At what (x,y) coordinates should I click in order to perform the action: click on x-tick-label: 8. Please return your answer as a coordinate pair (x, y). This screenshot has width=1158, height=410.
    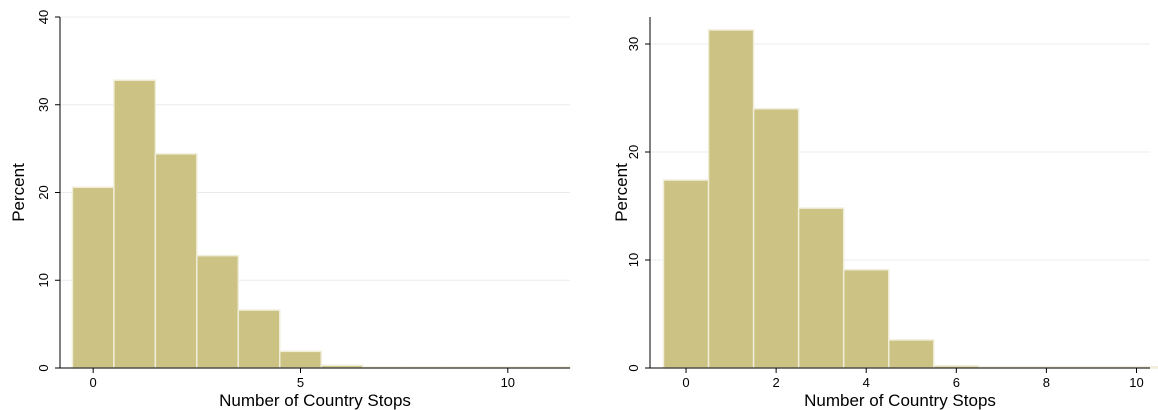
    Looking at the image, I should click on (1046, 382).